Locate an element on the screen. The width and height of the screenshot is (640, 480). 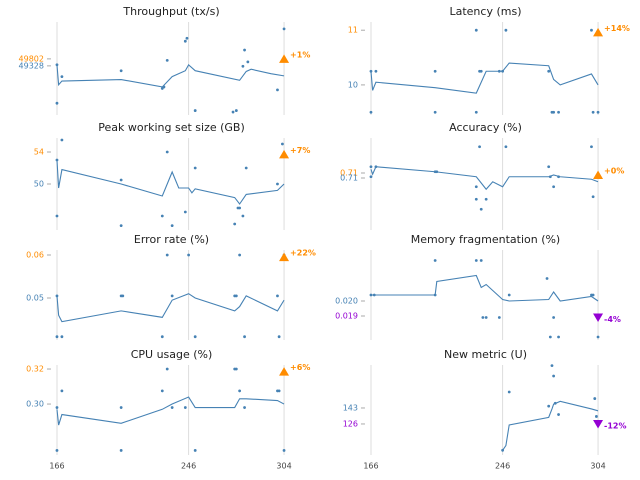
panel-title: Accuracy (%) is located at coordinates (485, 127).